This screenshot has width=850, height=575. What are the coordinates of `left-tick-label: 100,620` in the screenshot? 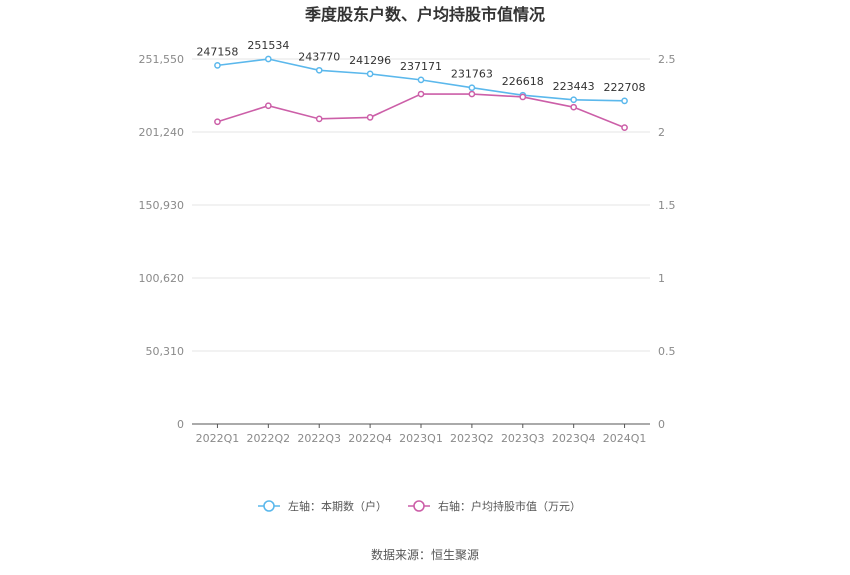 It's located at (162, 278).